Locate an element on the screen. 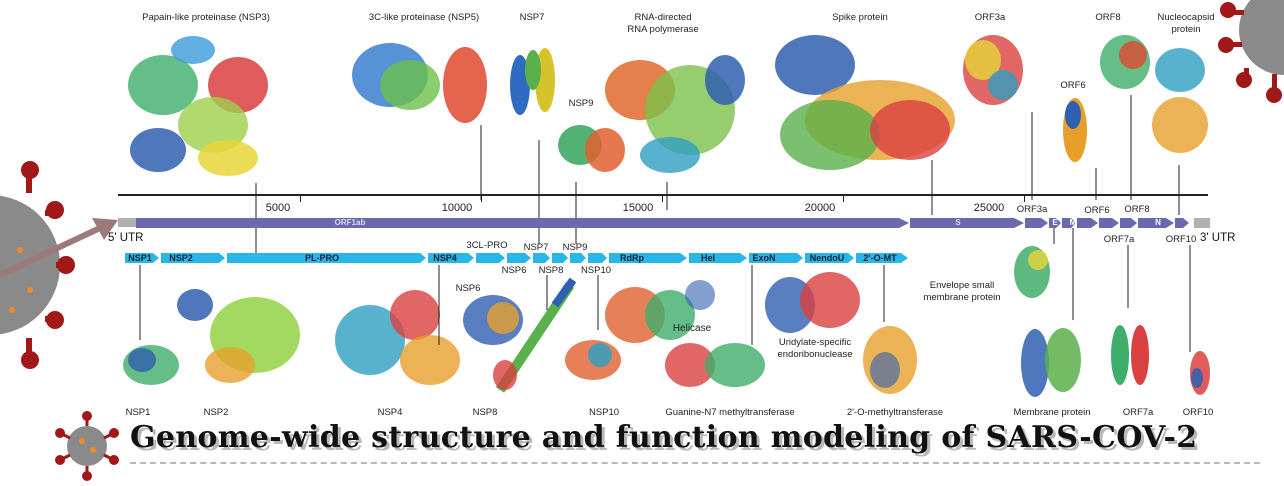 This screenshot has width=1284, height=486. label-membrane: Membrane protein is located at coordinates (1052, 412).